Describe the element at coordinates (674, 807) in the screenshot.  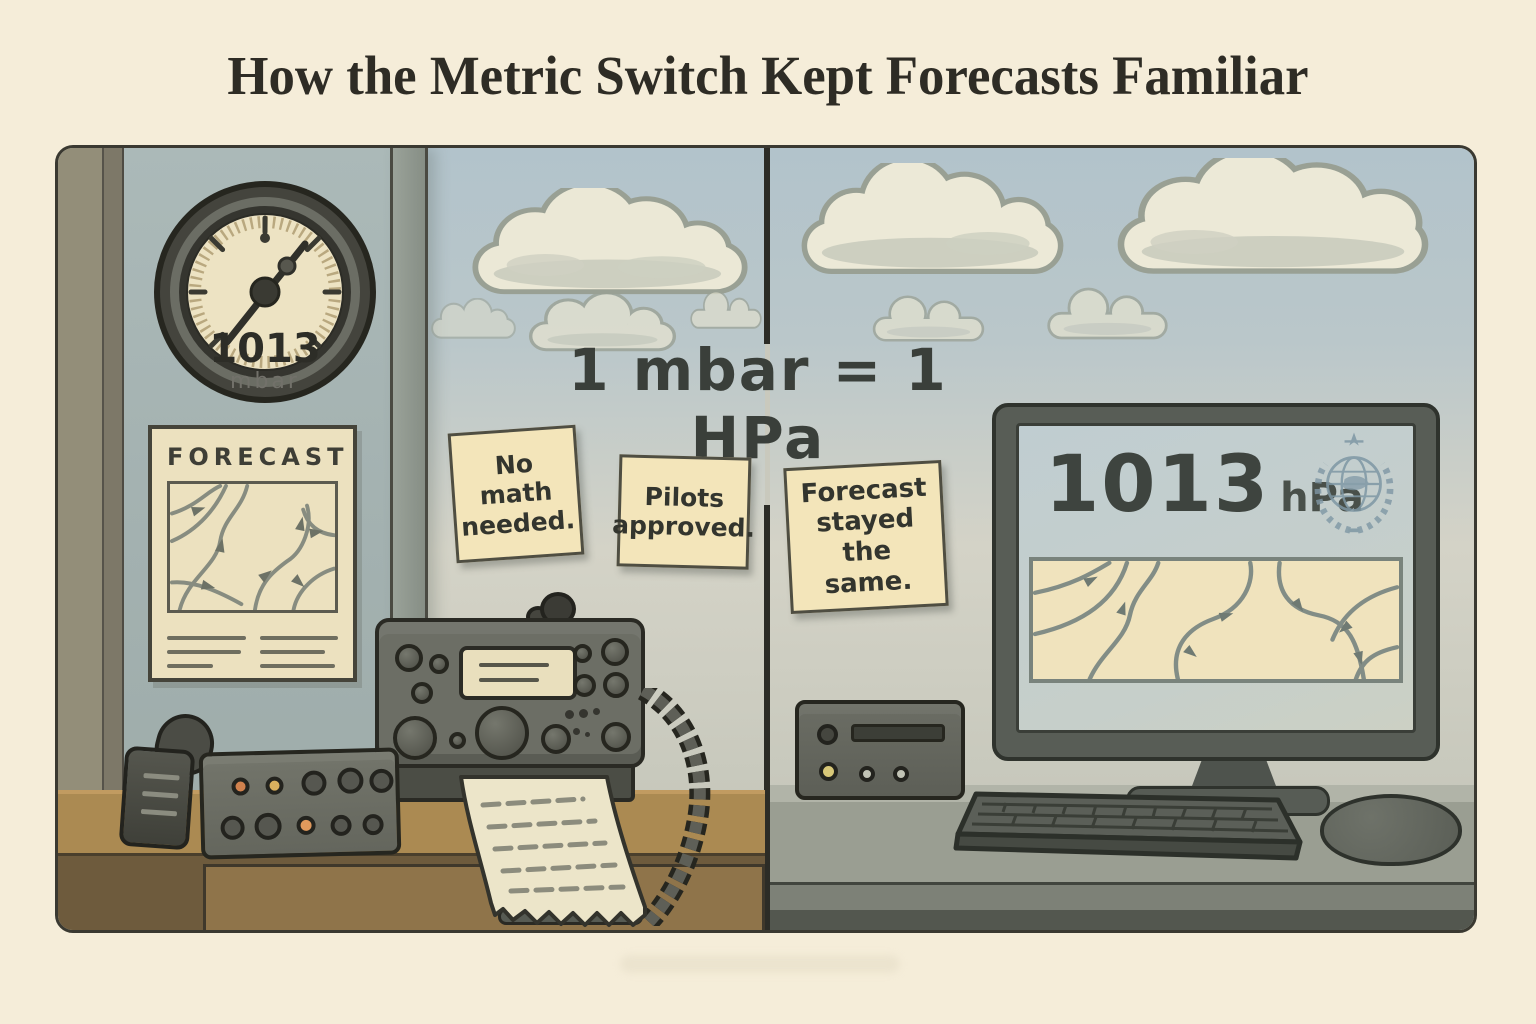
I see `coiled-cable` at that location.